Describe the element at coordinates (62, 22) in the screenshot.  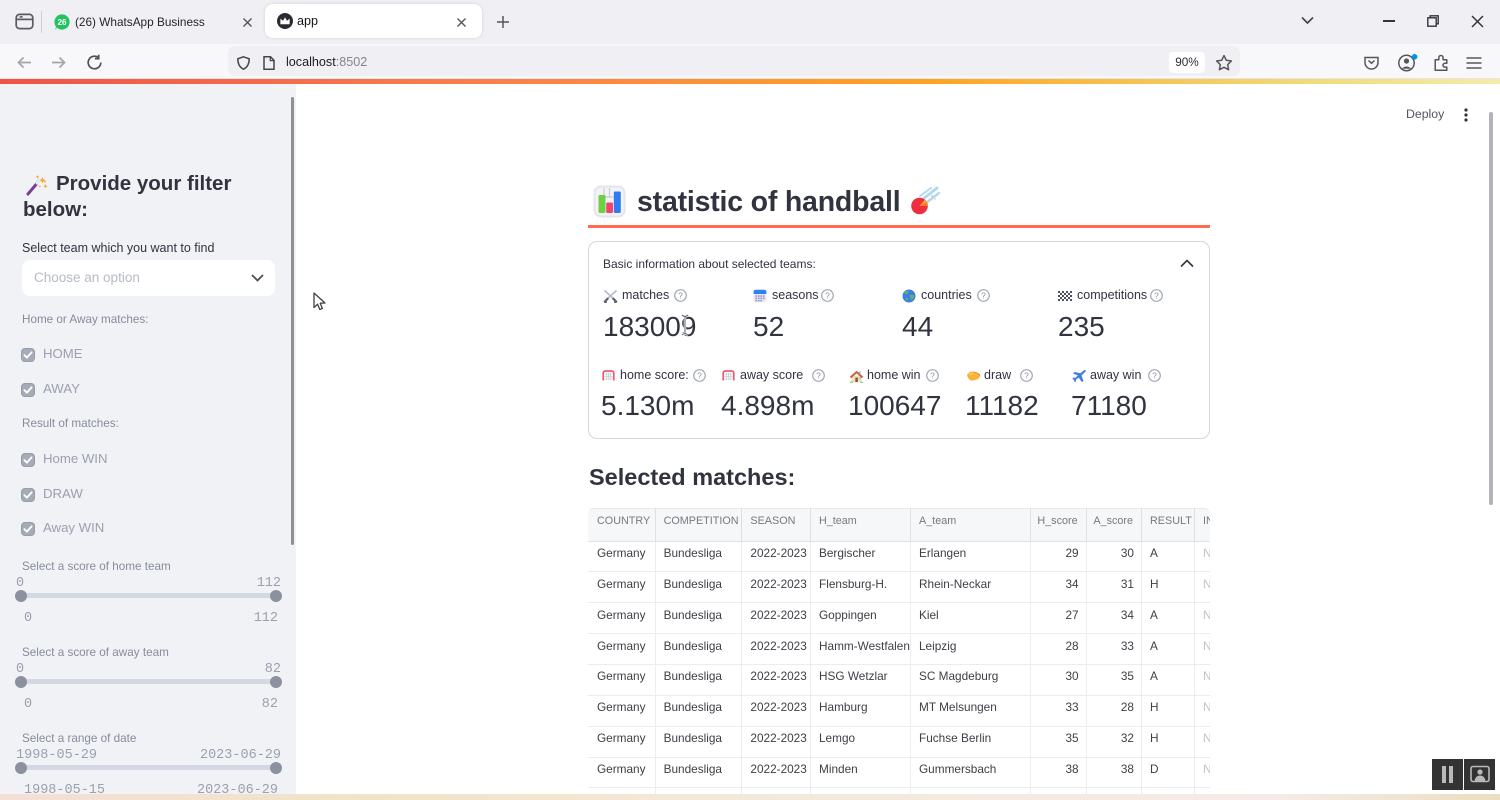
I see `svg-text: 26` at that location.